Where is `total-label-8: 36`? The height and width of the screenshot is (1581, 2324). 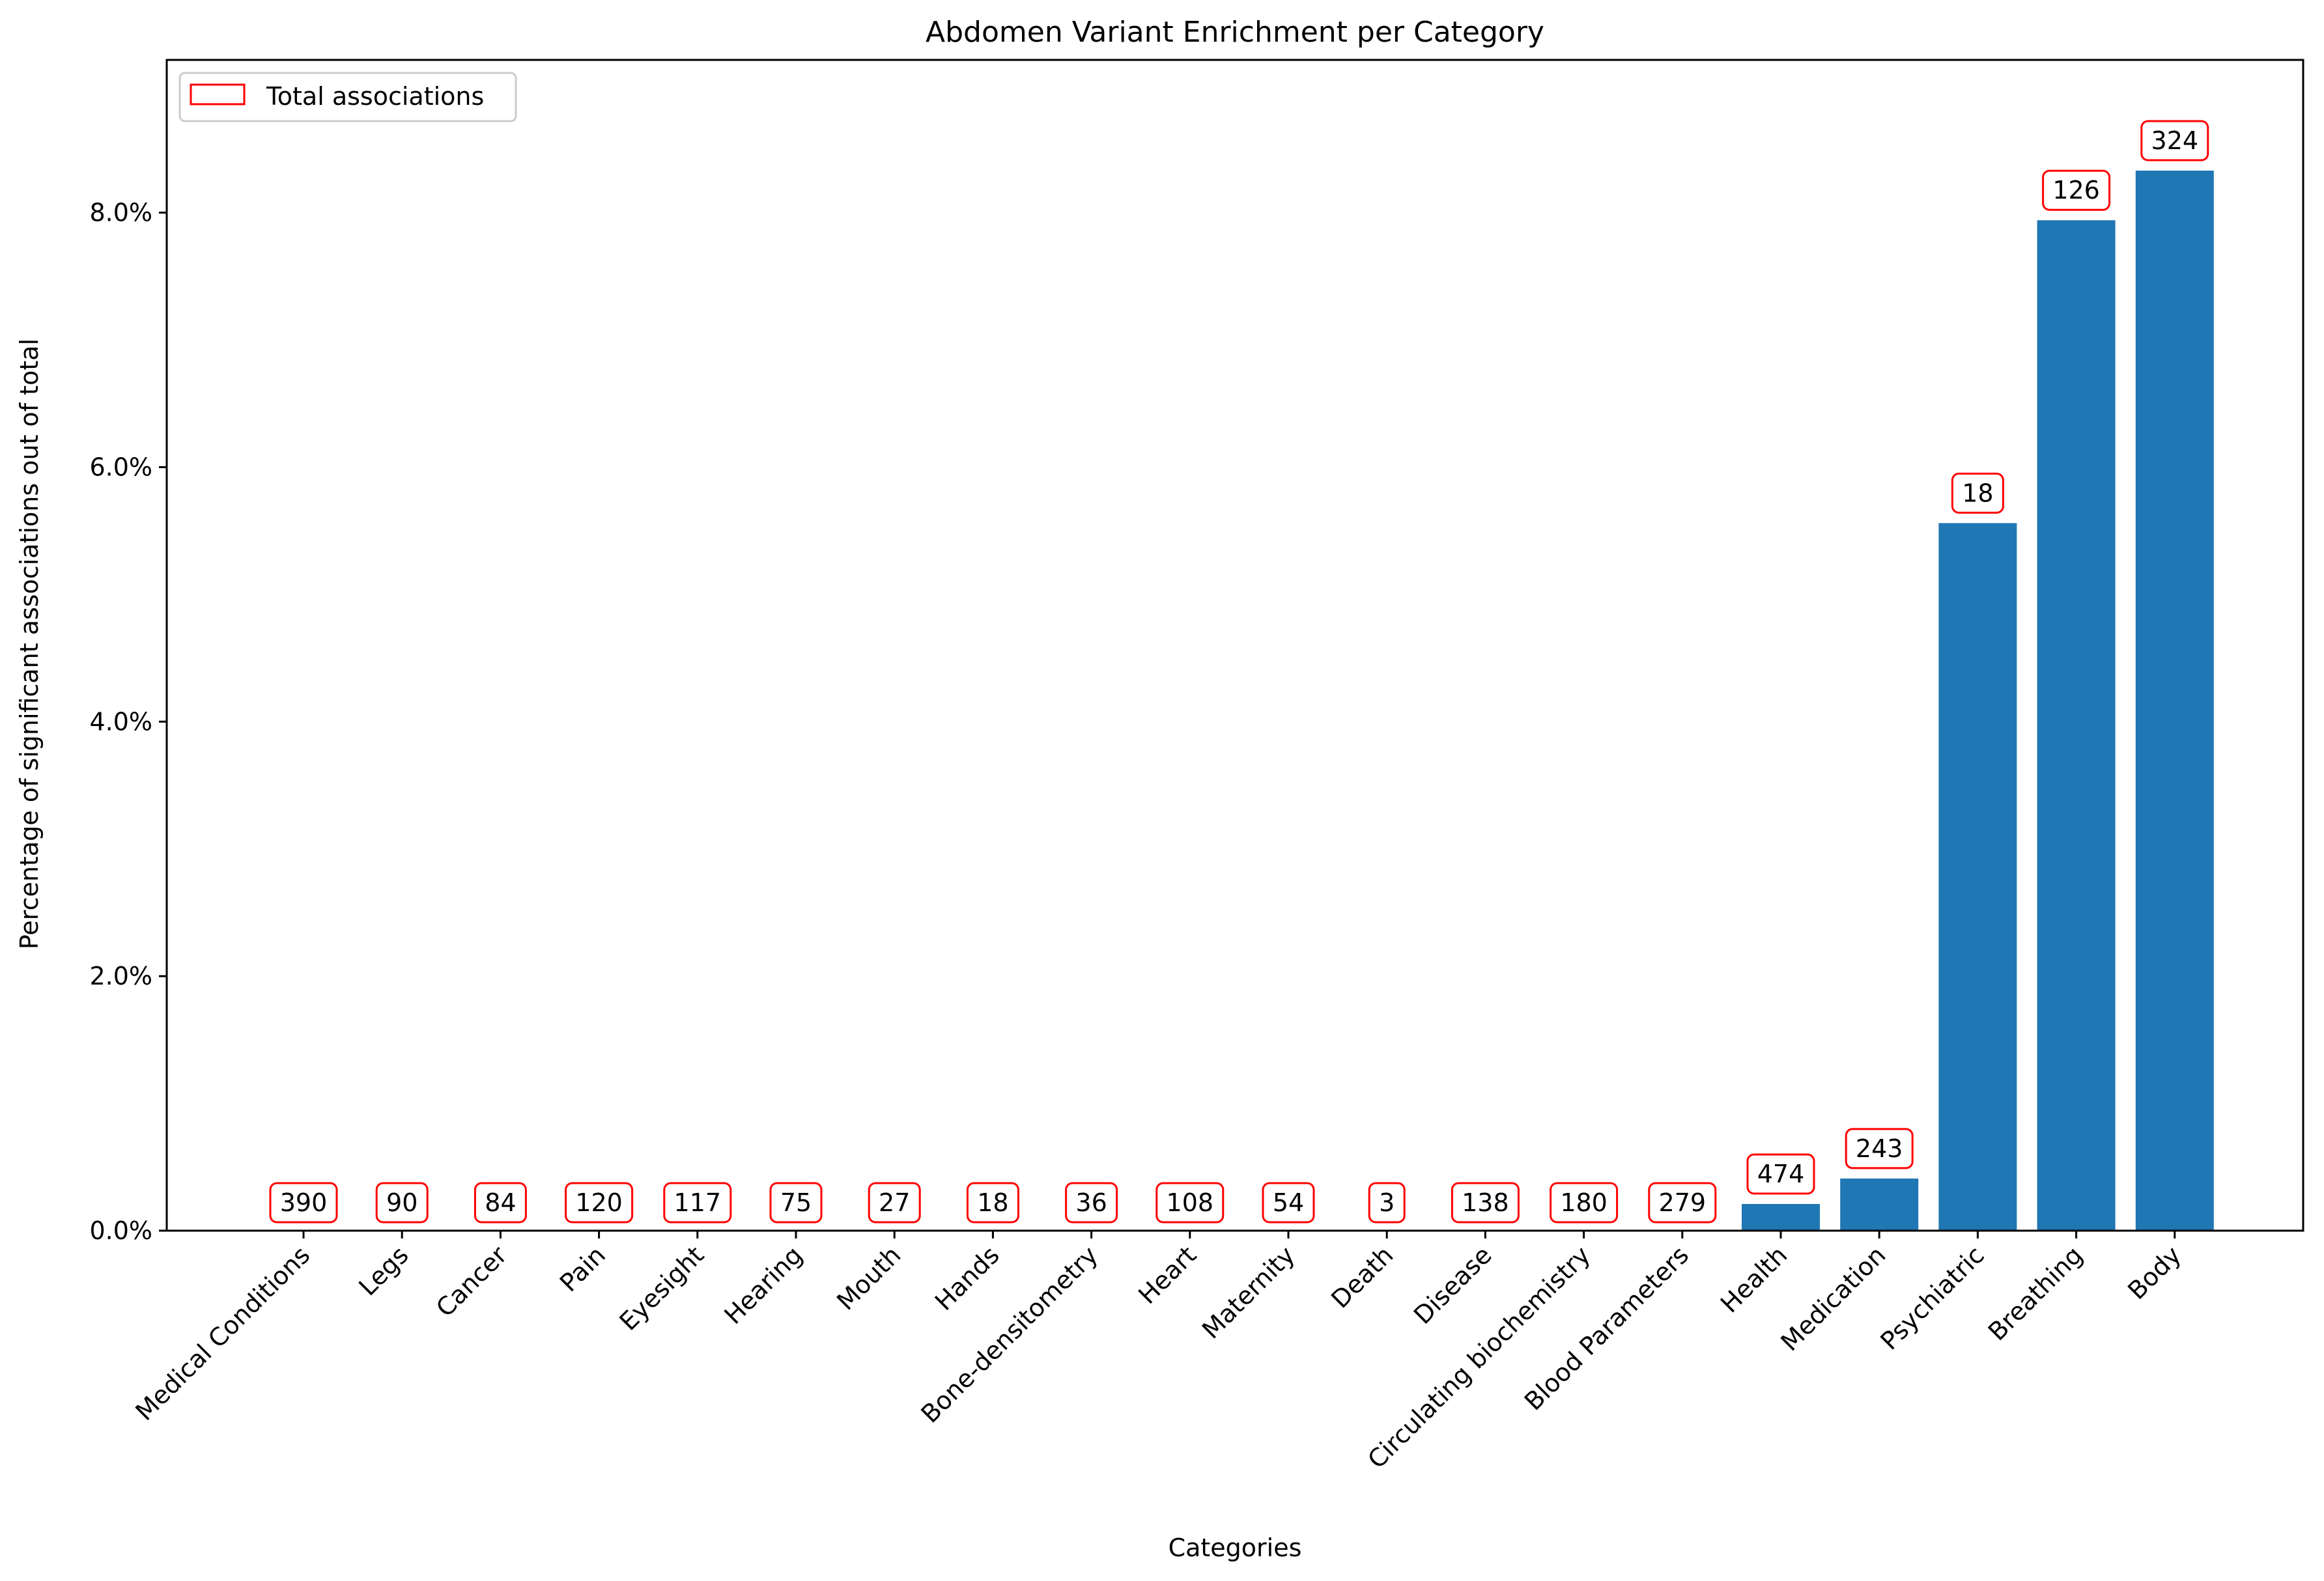
total-label-8: 36 is located at coordinates (1091, 1202).